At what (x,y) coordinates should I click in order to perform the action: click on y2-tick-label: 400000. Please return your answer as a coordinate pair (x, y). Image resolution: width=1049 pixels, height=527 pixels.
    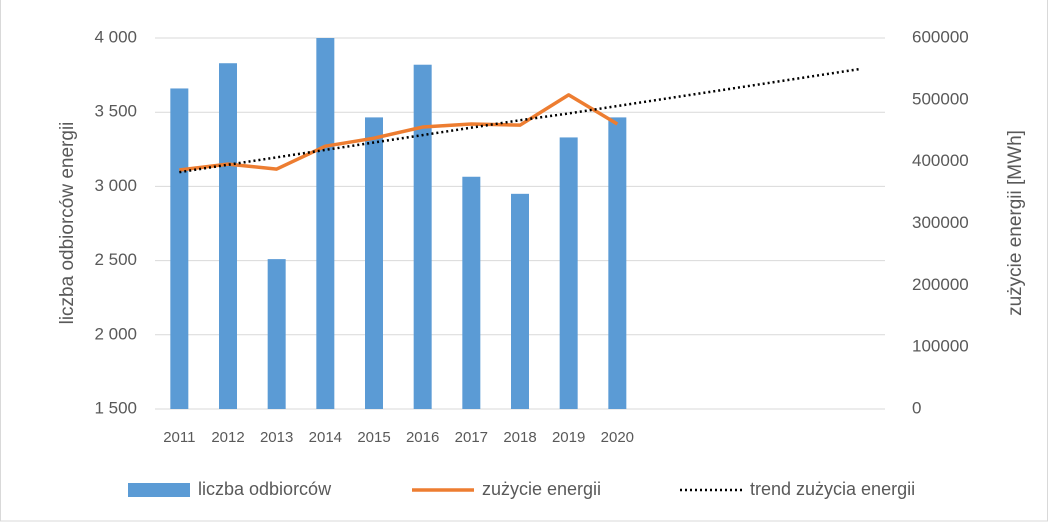
    Looking at the image, I should click on (940, 160).